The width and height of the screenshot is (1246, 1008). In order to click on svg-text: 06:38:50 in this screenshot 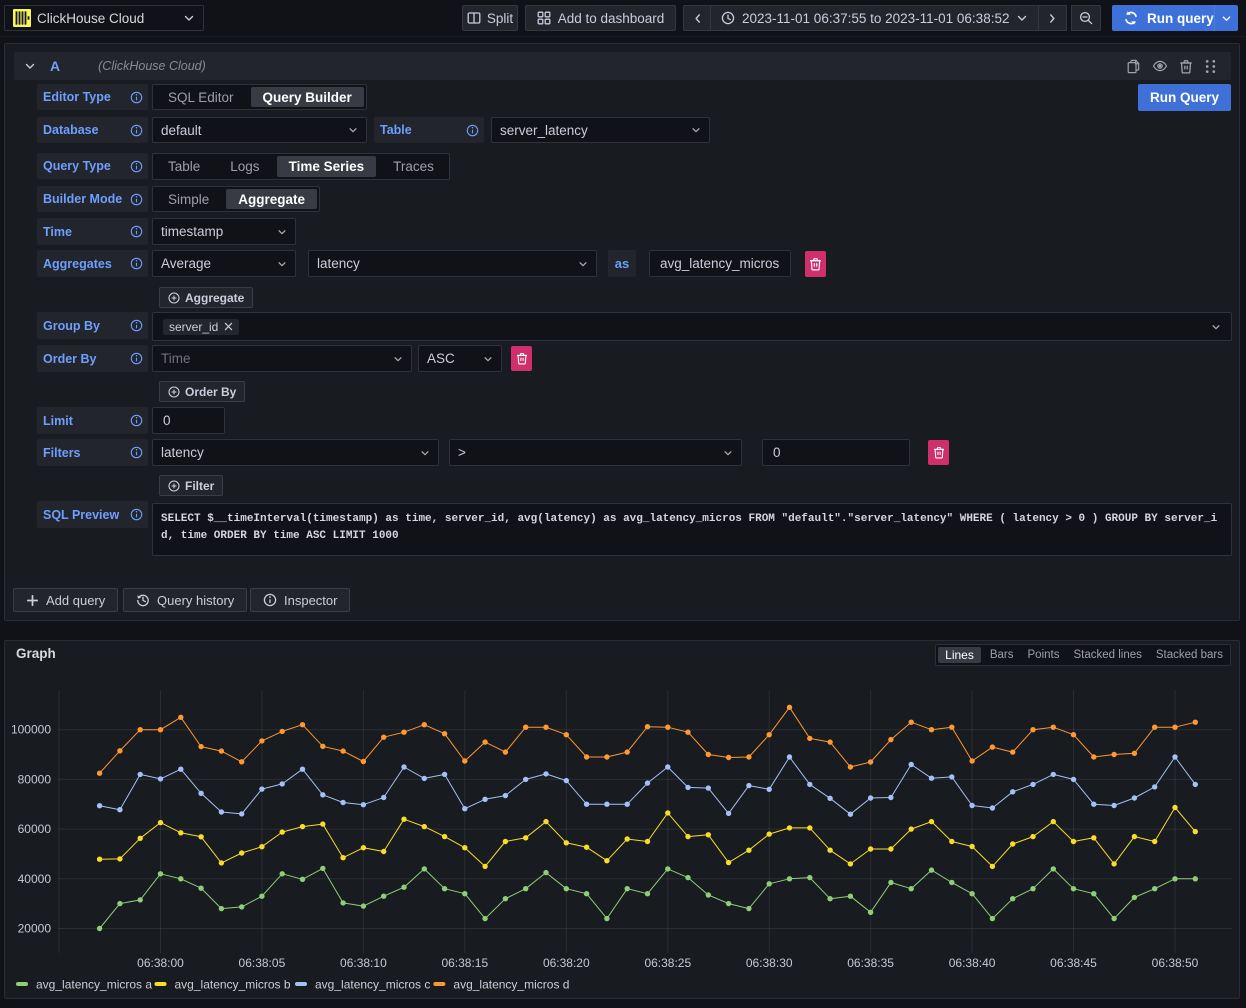, I will do `click(1175, 963)`.